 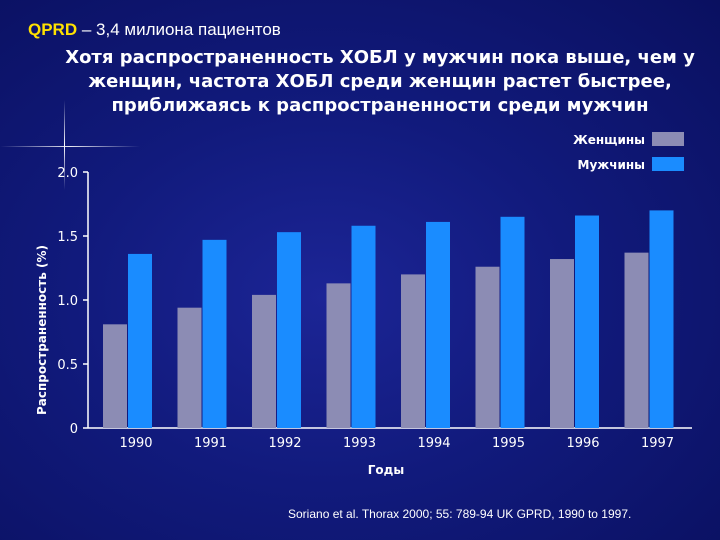 What do you see at coordinates (210, 443) in the screenshot?
I see `x-tick-label: 1991` at bounding box center [210, 443].